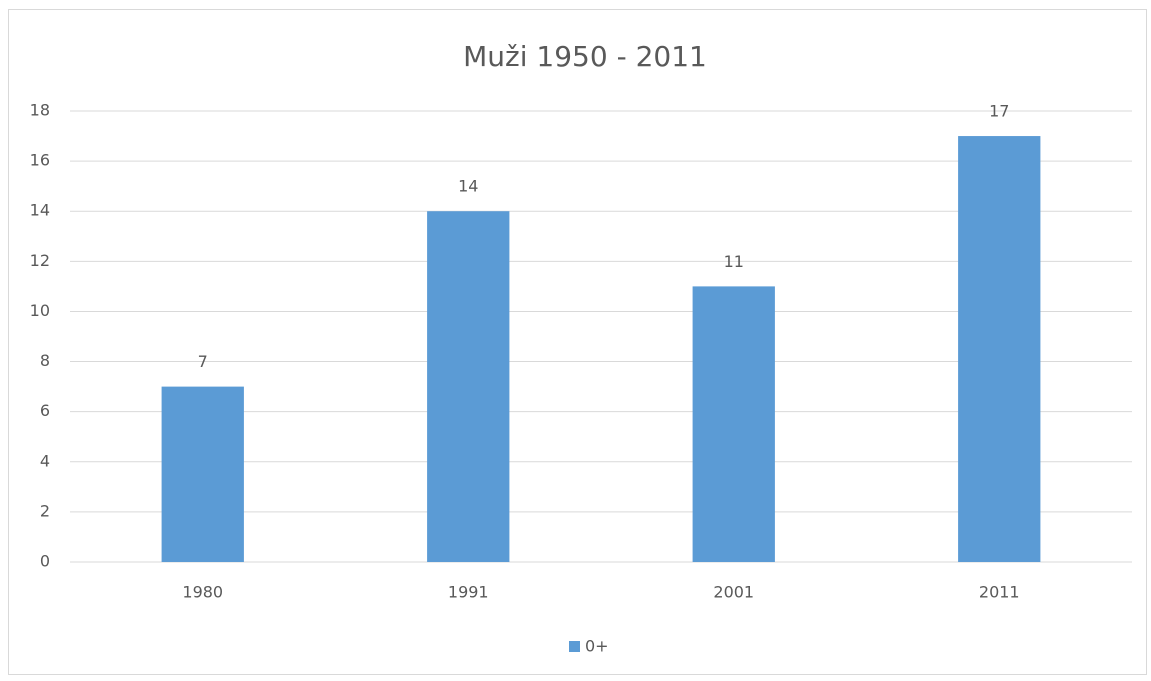 The width and height of the screenshot is (1151, 681). What do you see at coordinates (203, 361) in the screenshot?
I see `data-label: 7` at bounding box center [203, 361].